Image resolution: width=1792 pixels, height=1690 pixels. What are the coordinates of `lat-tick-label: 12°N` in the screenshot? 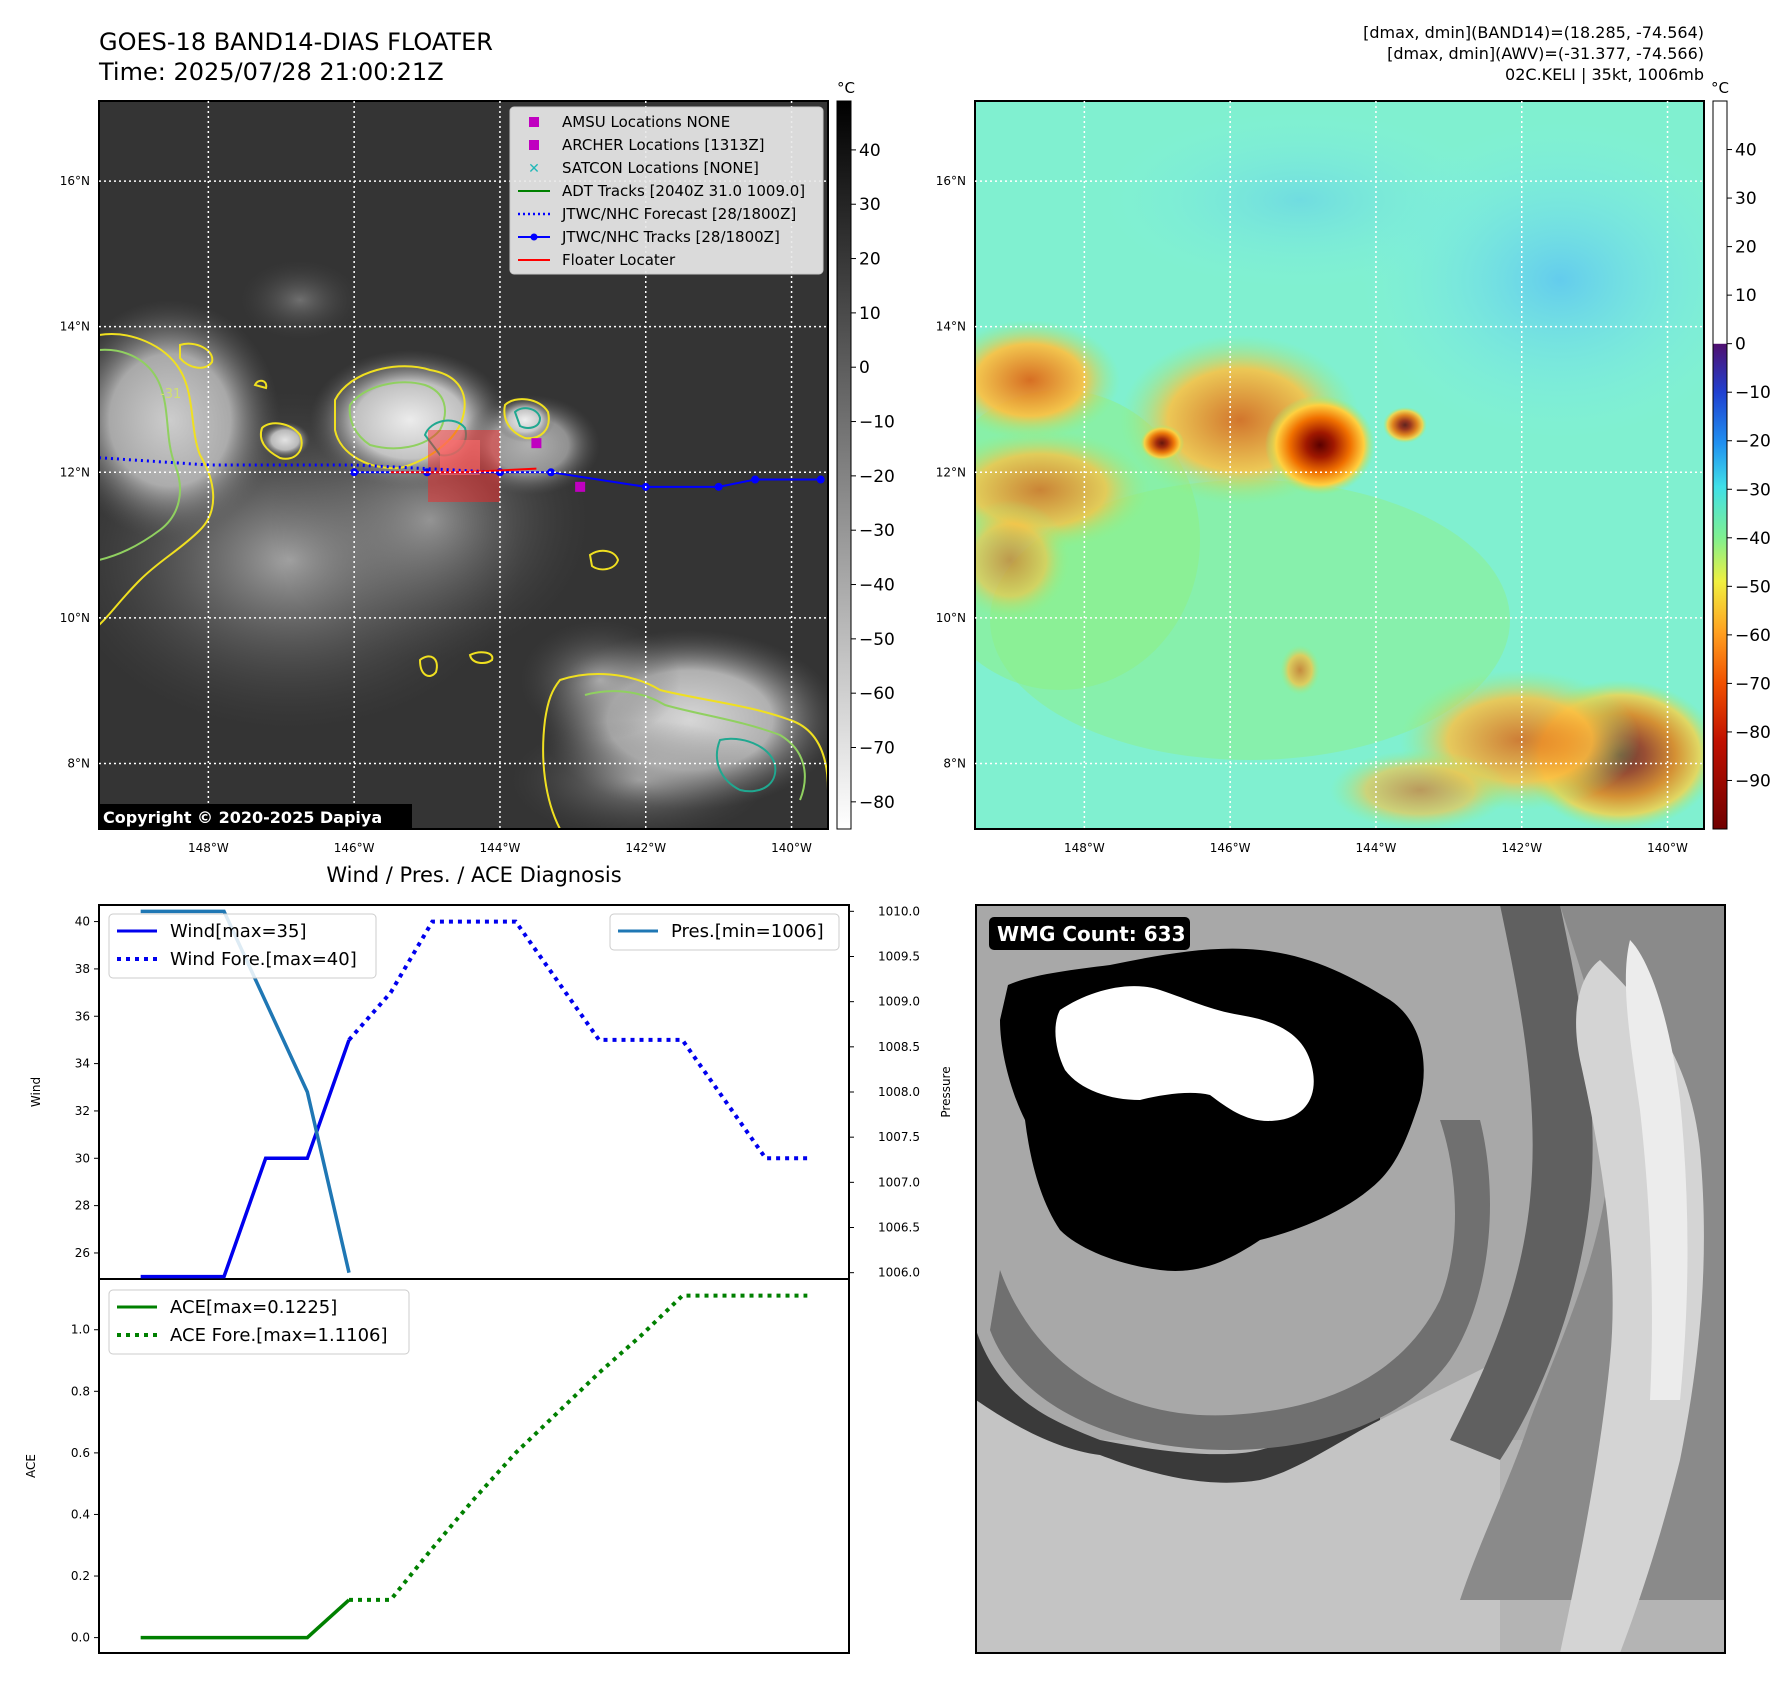 It's located at (951, 472).